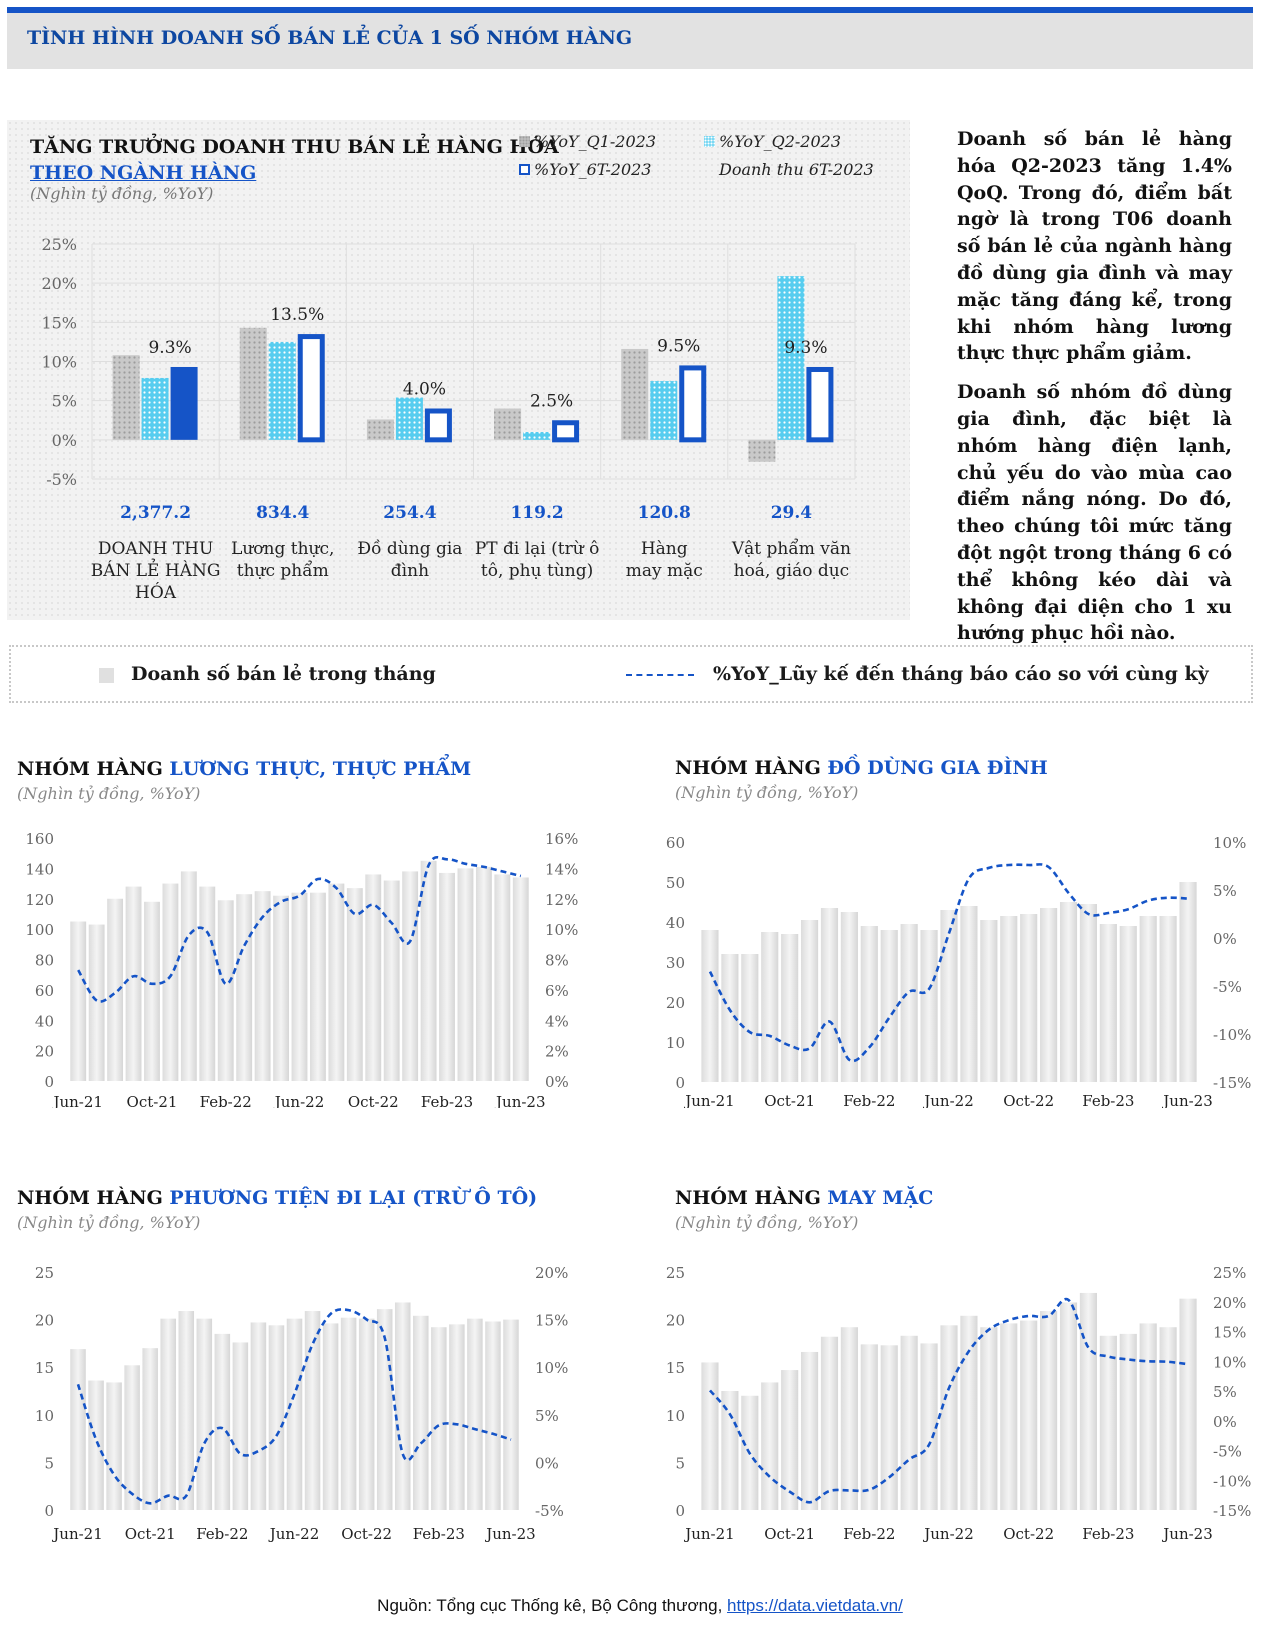 Image resolution: width=1280 pixels, height=1631 pixels. I want to click on chart-transport-title-prefix: NHÓM HÀNG, so click(93, 1198).